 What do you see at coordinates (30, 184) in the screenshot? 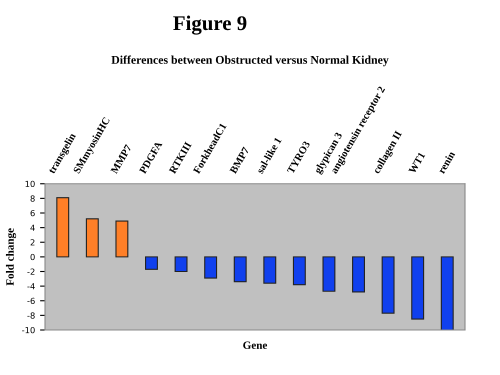
I see `y-tick-label: 10` at bounding box center [30, 184].